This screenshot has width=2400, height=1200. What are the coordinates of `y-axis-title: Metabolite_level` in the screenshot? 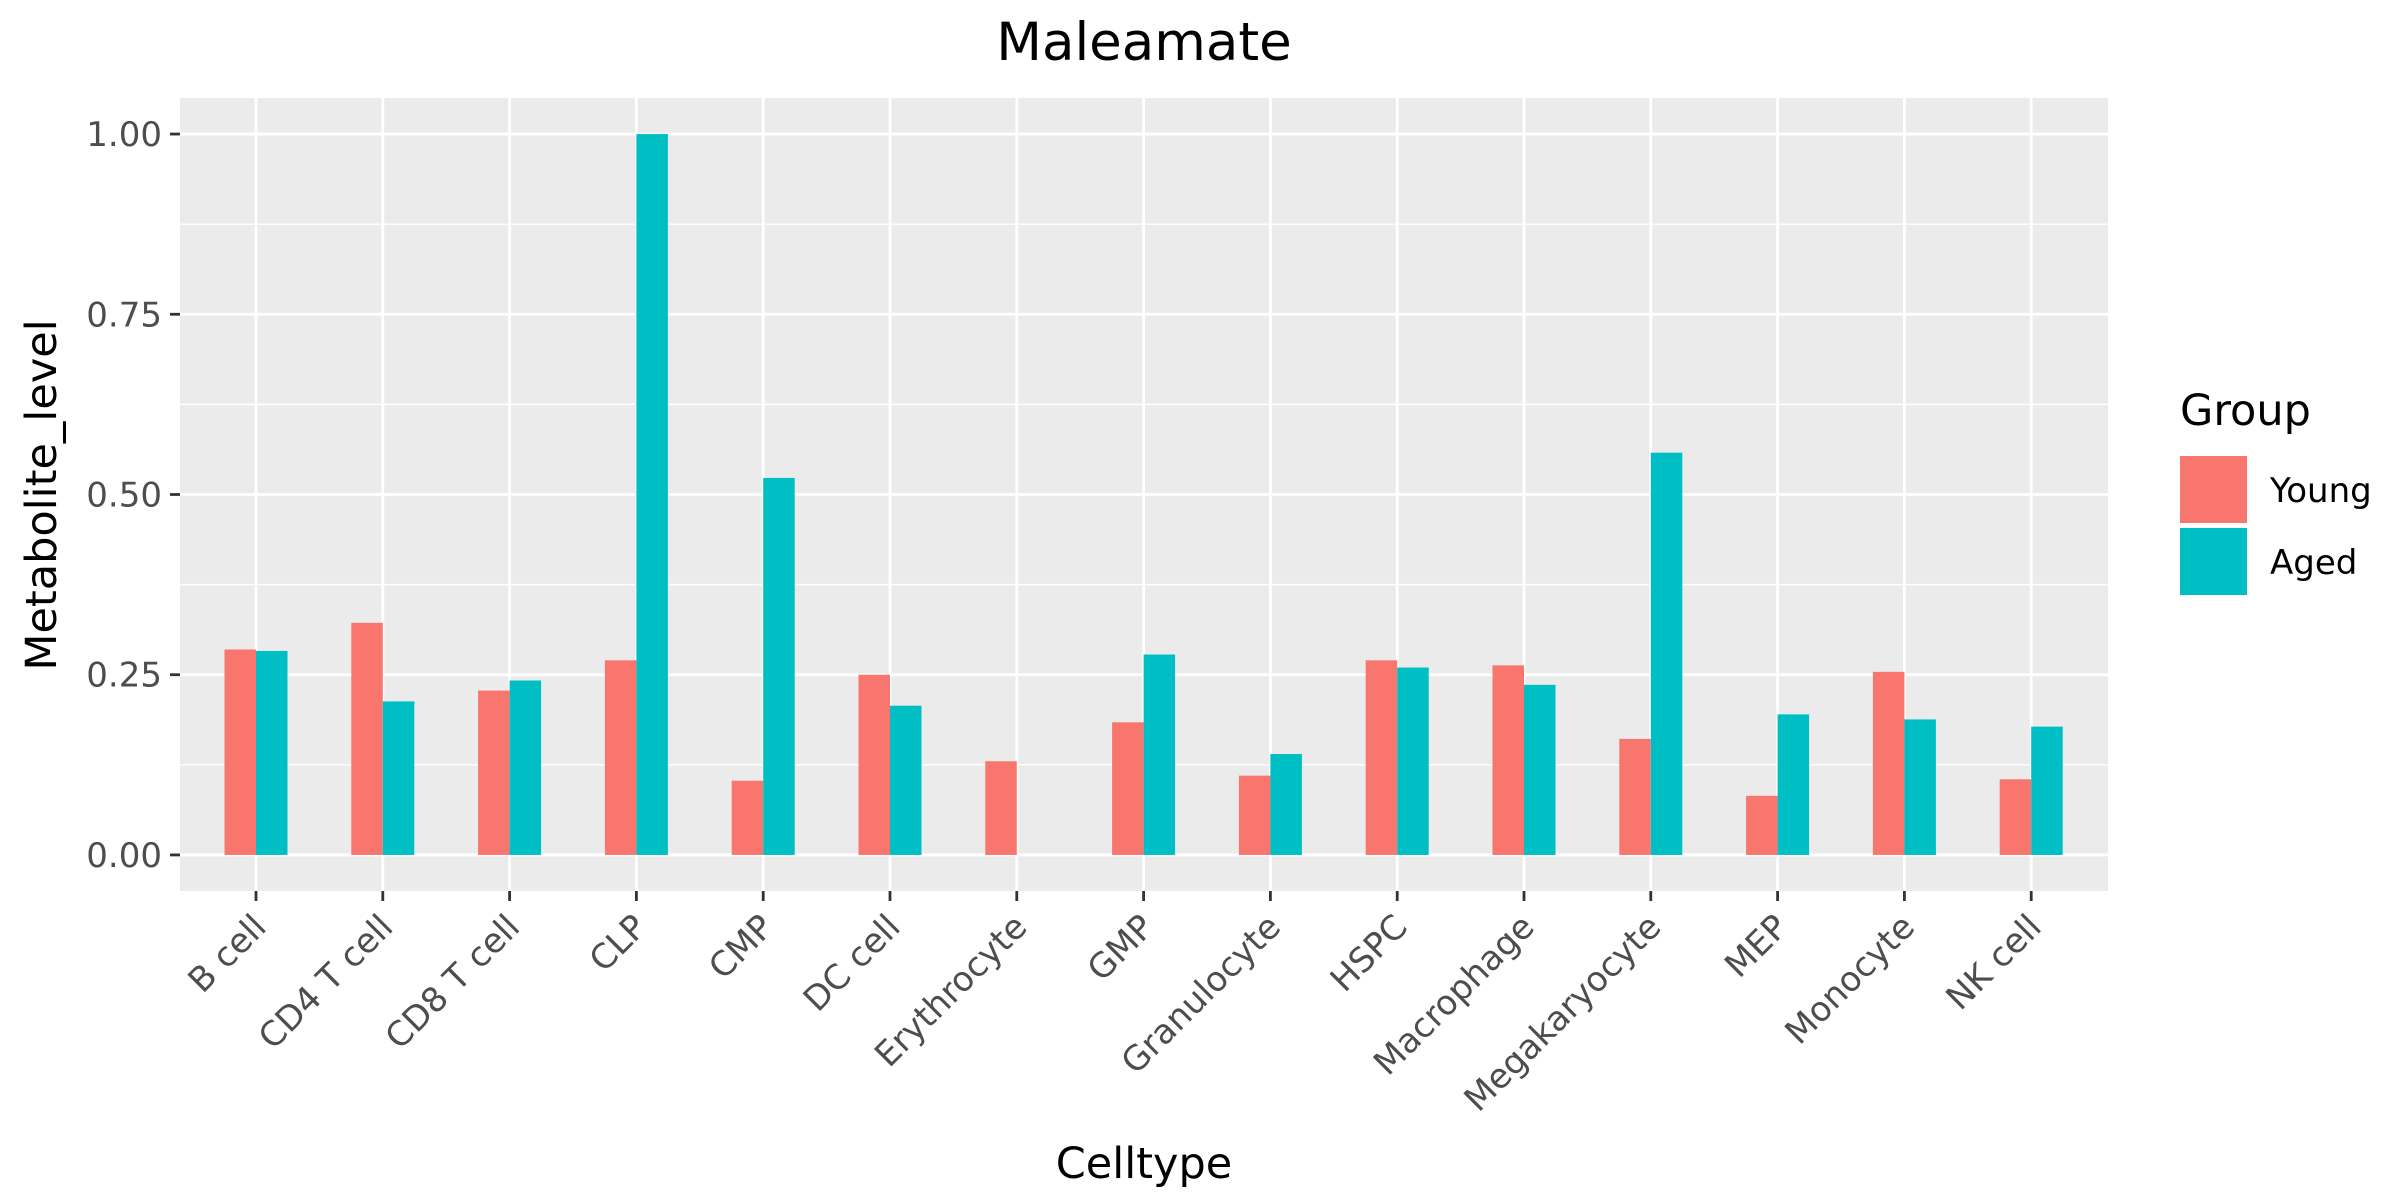 It's located at (42, 494).